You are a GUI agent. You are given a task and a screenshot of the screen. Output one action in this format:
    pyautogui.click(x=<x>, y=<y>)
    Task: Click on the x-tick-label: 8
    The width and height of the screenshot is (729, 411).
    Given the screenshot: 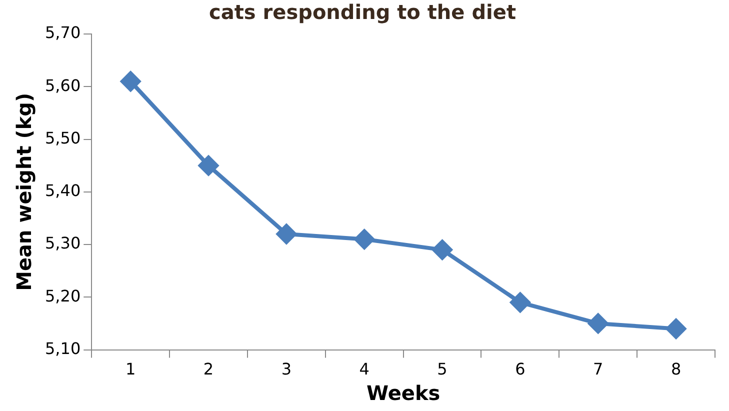 What is the action you would take?
    pyautogui.click(x=676, y=369)
    